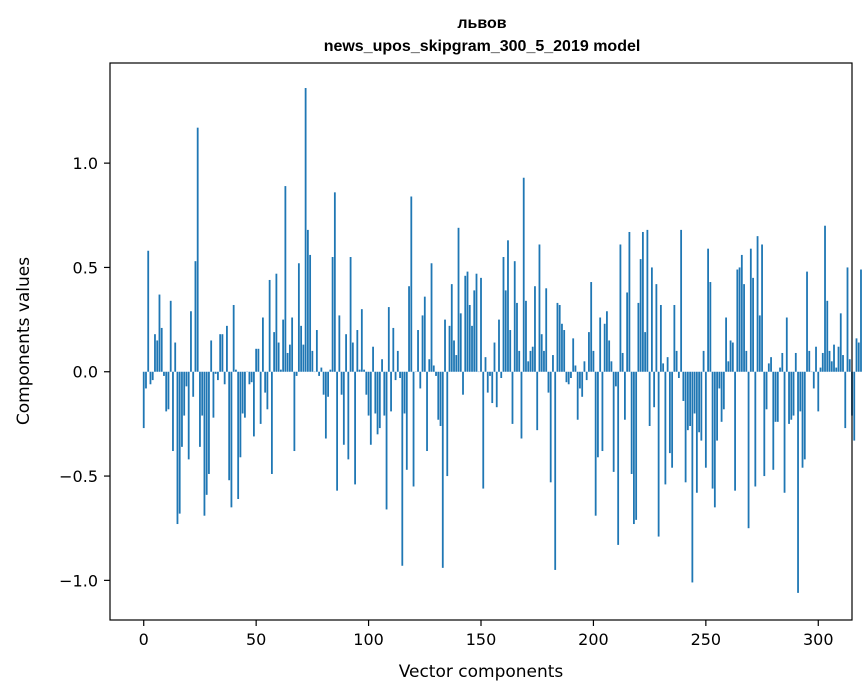 The image size is (867, 696). Describe the element at coordinates (706, 639) in the screenshot. I see `x-tick-label: 250` at that location.